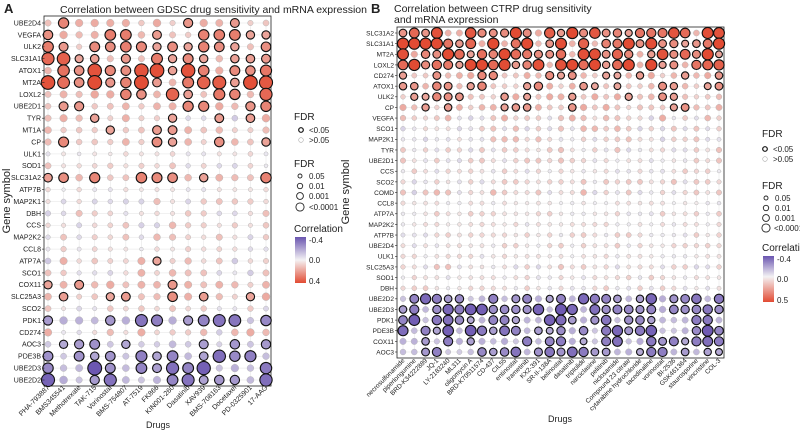 The image size is (800, 432). Describe the element at coordinates (504, 182) in the screenshot. I see `bubble-b-sco2-cil55` at that location.